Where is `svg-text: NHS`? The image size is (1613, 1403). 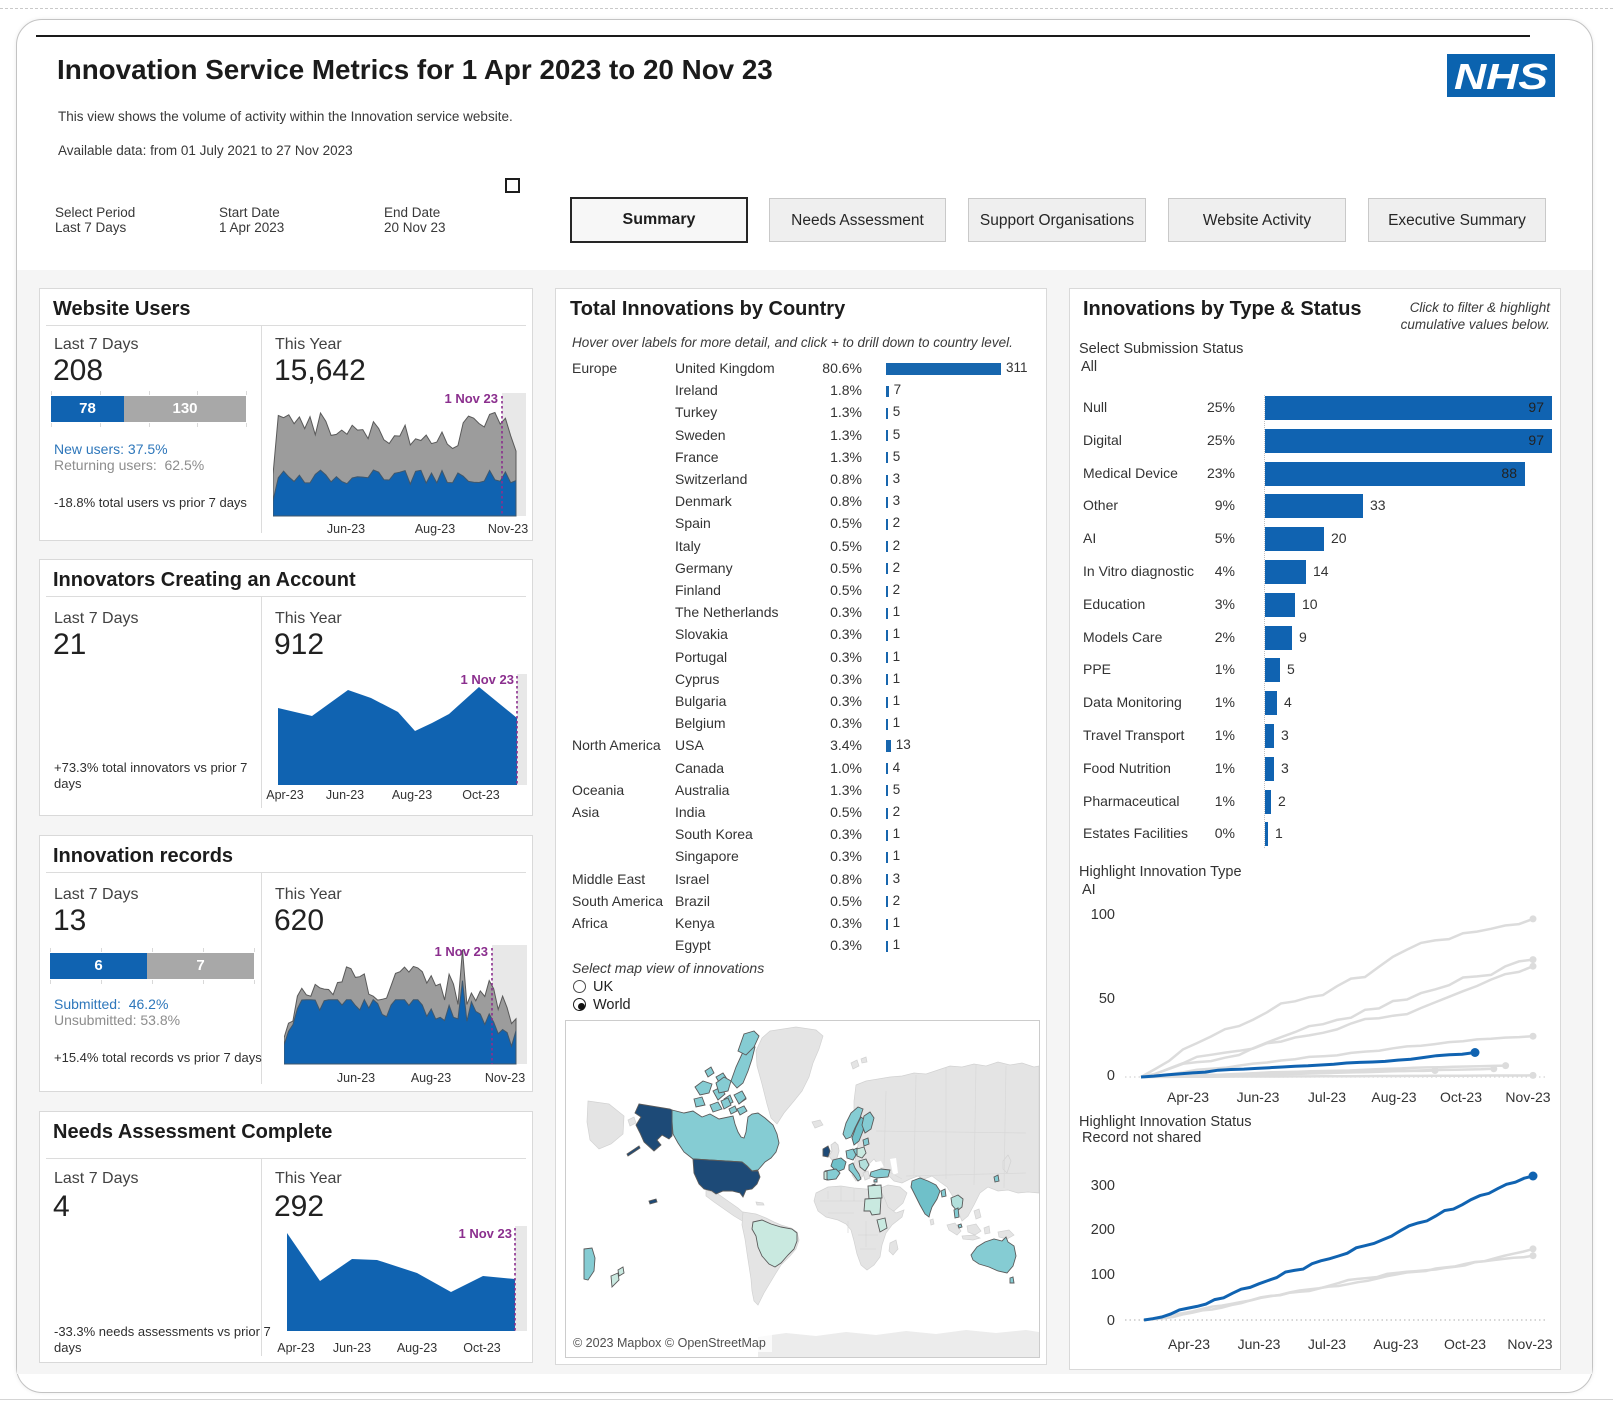
svg-text: NHS is located at coordinates (1501, 76).